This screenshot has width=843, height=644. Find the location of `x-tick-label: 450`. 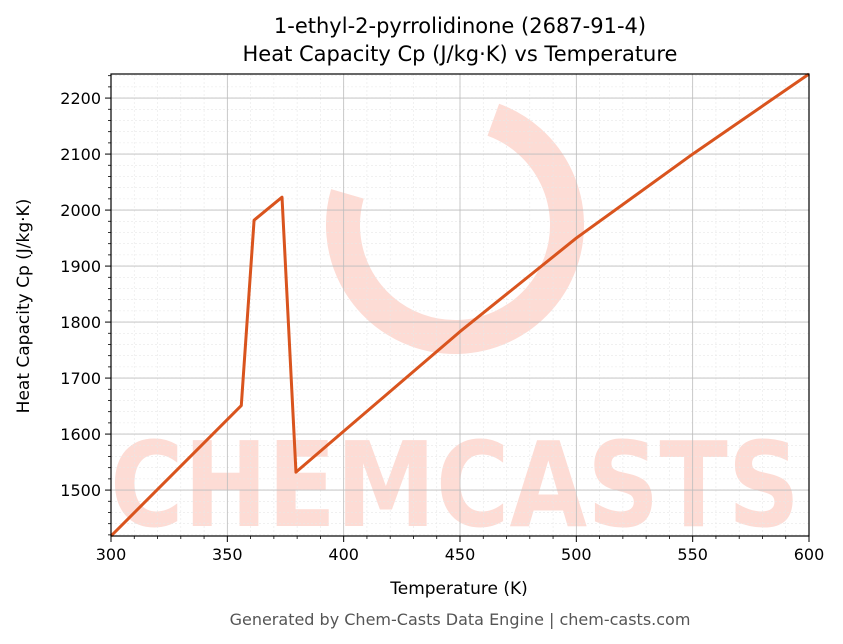

x-tick-label: 450 is located at coordinates (460, 554).